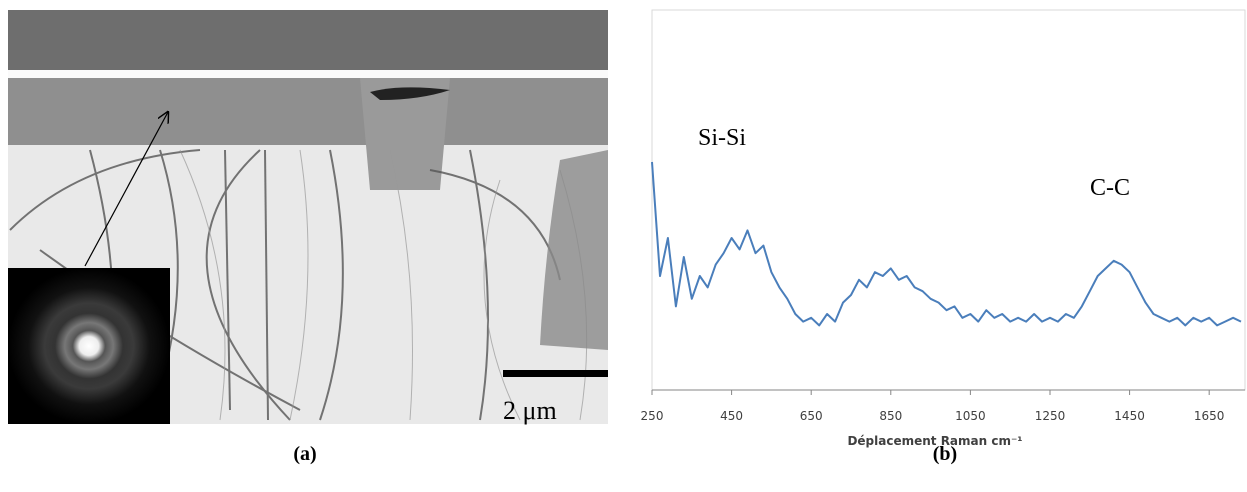 This screenshot has height=492, width=1247. Describe the element at coordinates (1050, 416) in the screenshot. I see `x-tick-label: 1250` at that location.